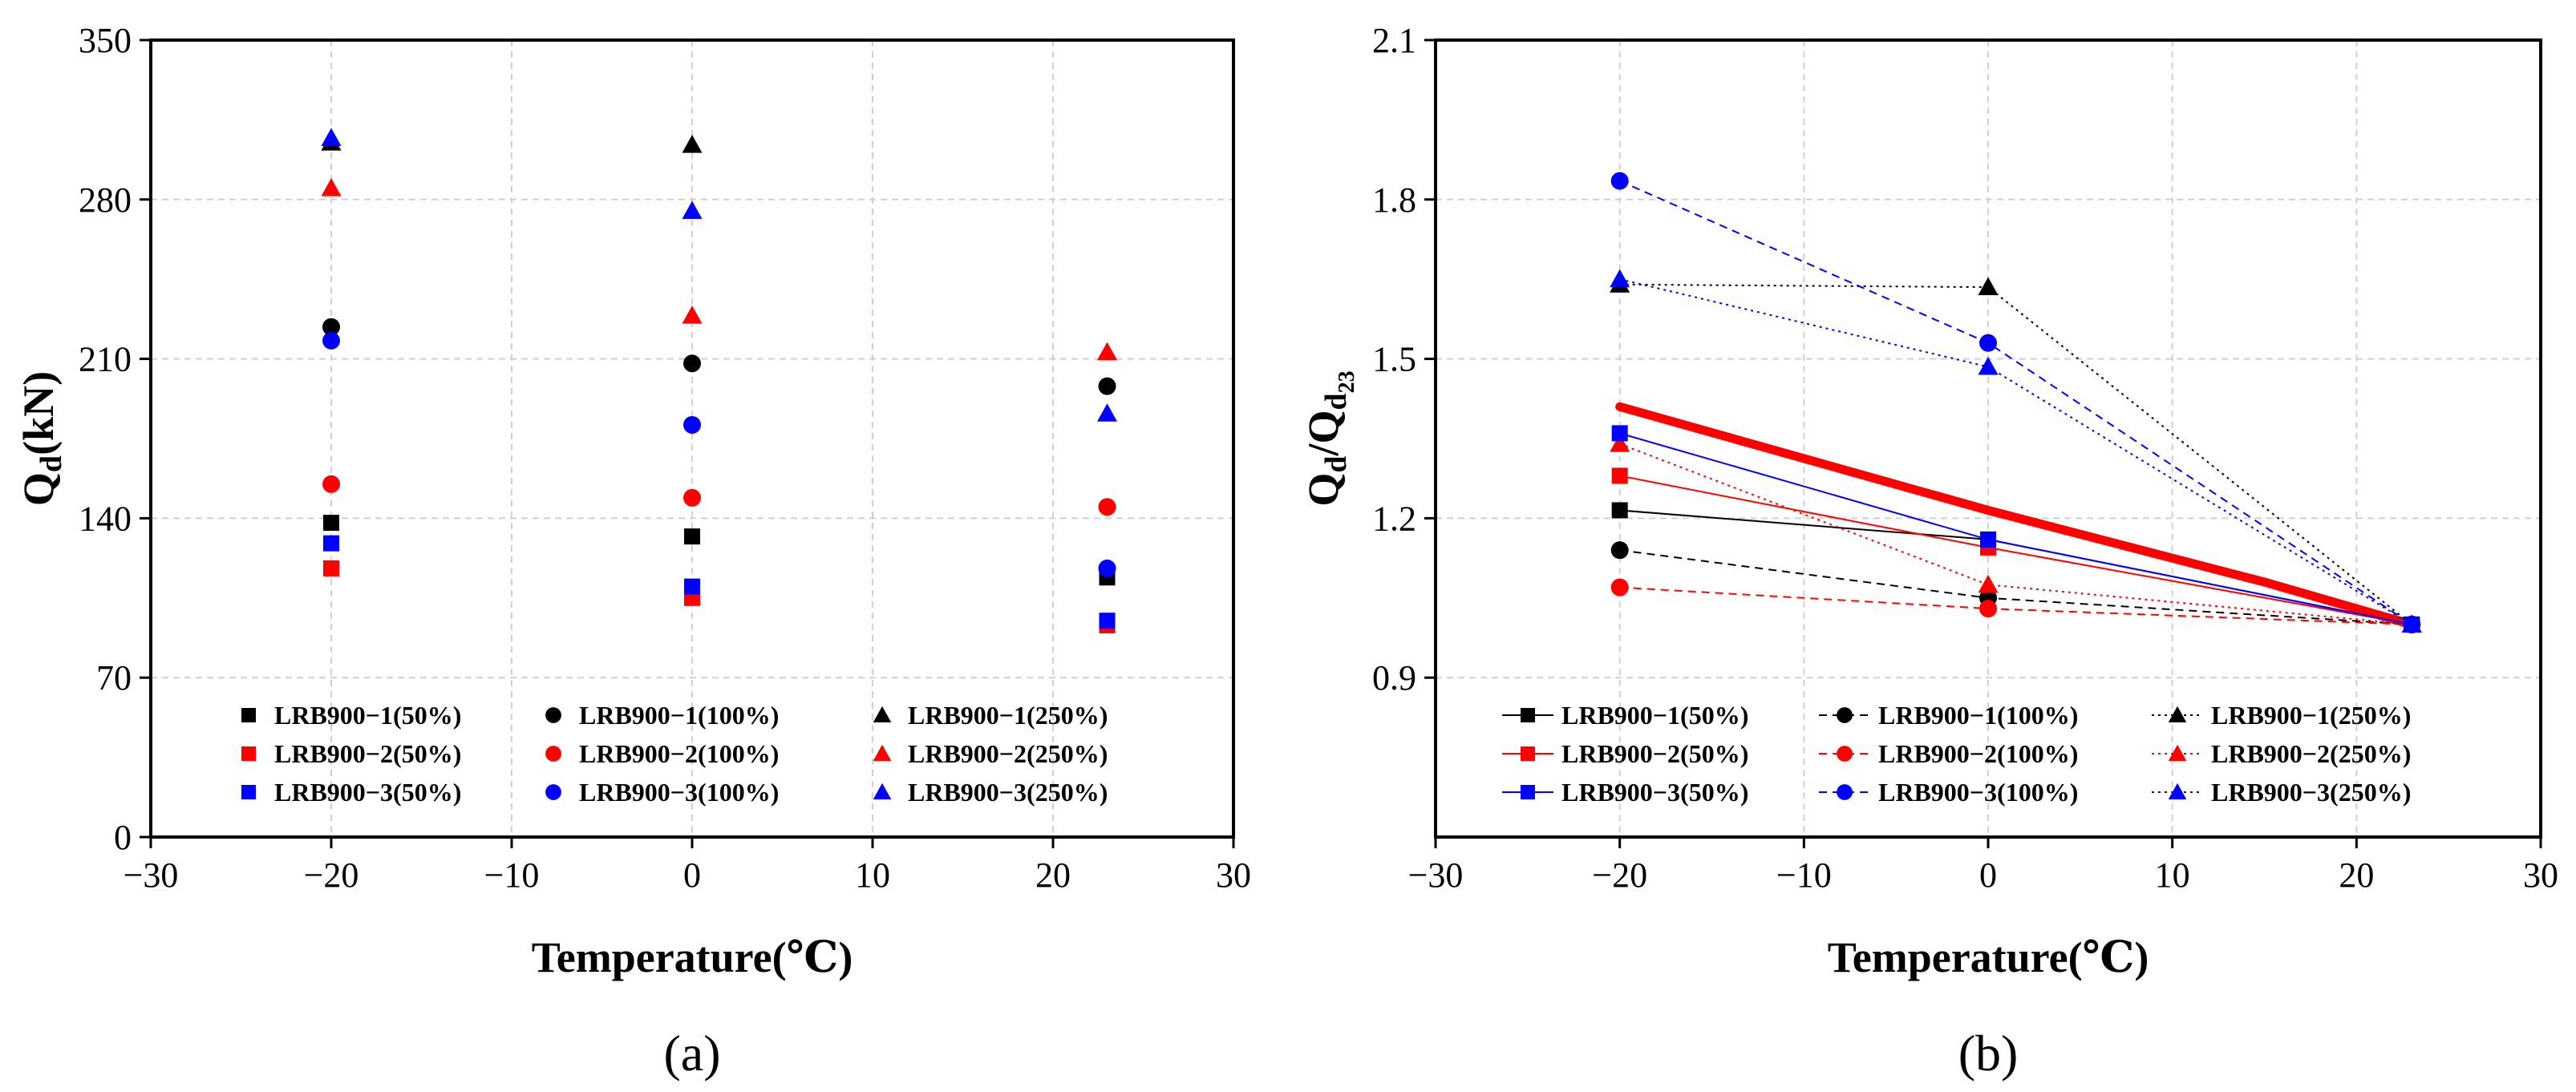 Image resolution: width=2576 pixels, height=1092 pixels. What do you see at coordinates (1978, 792) in the screenshot?
I see `legend-label: LRB900−3(100%)` at bounding box center [1978, 792].